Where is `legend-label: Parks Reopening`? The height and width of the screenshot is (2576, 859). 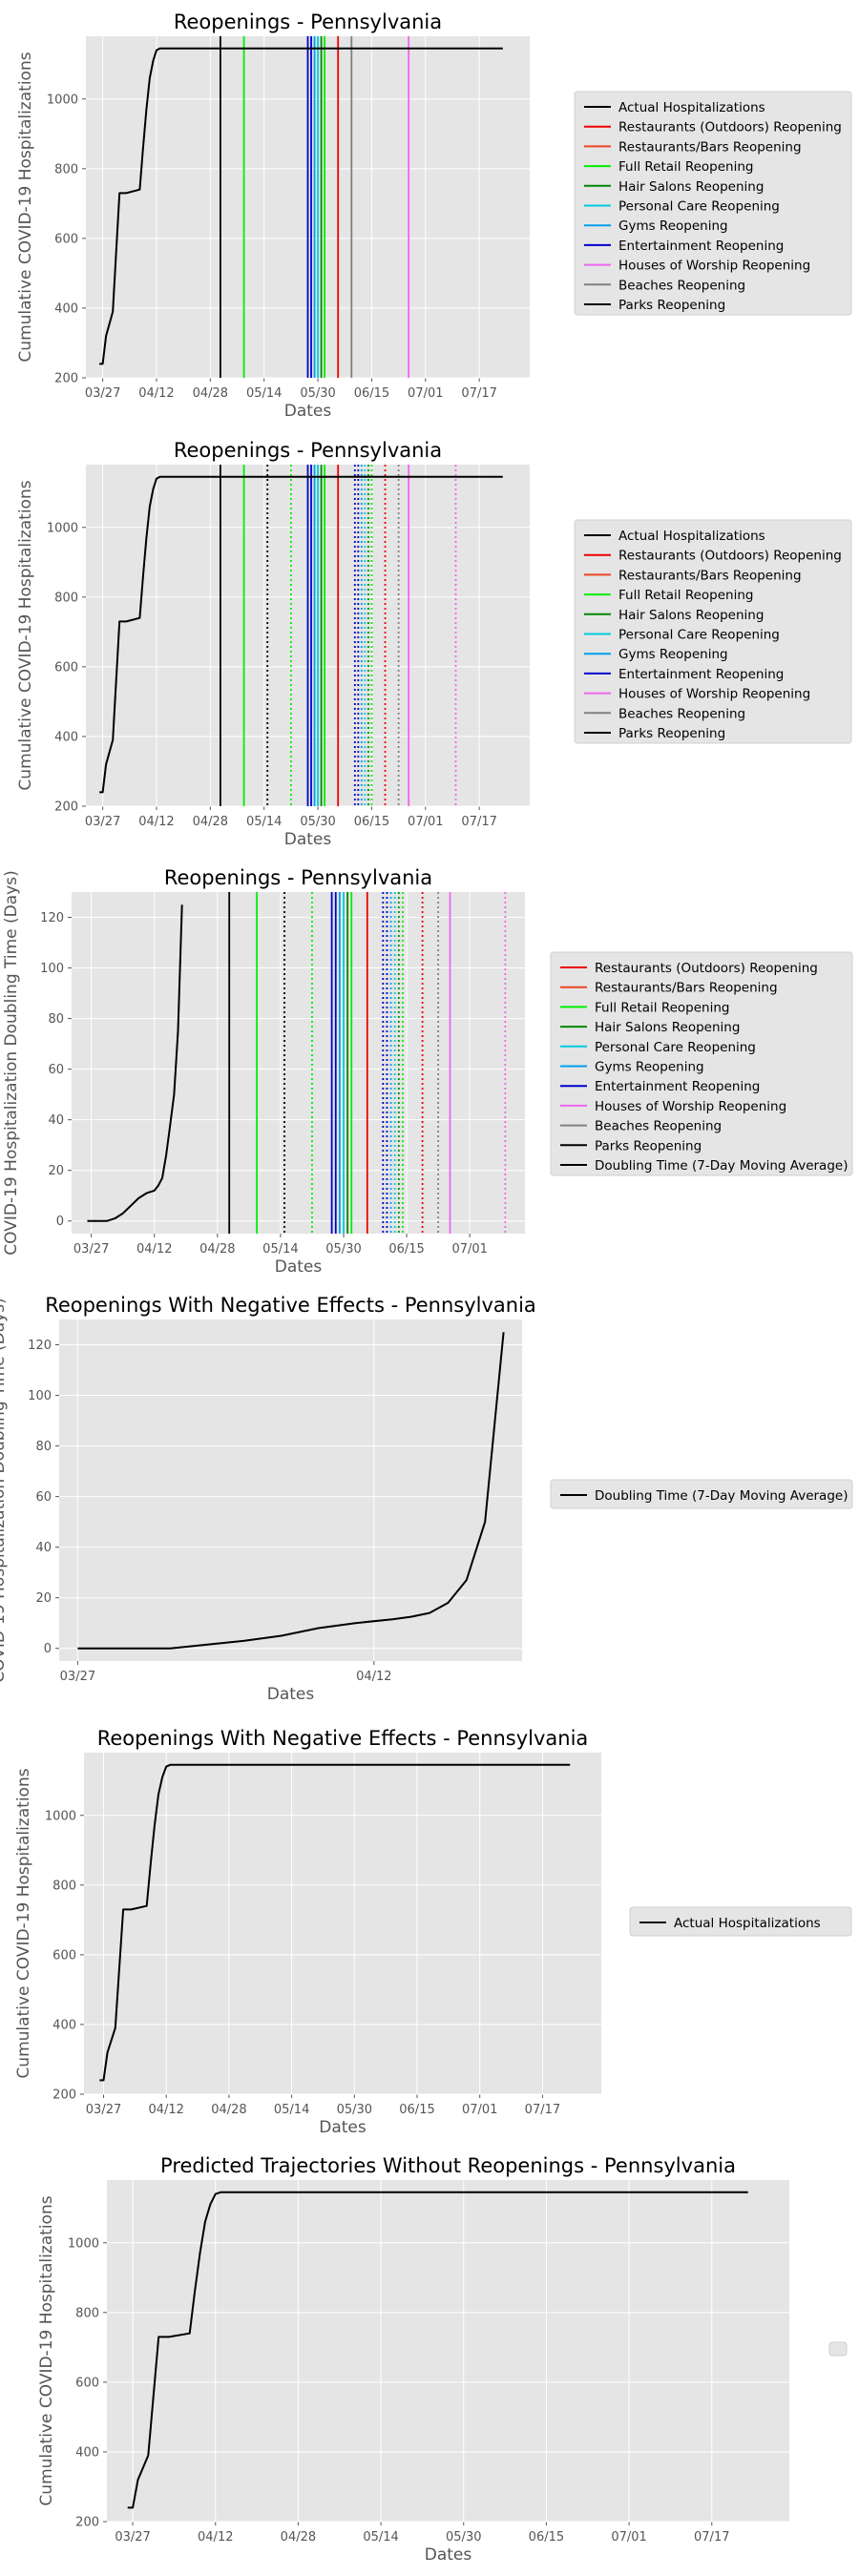 legend-label: Parks Reopening is located at coordinates (671, 733).